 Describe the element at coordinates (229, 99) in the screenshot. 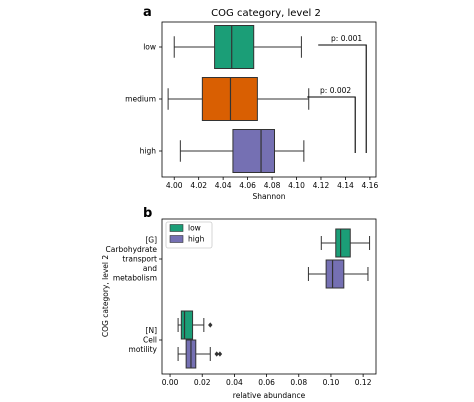

I see `a-box-medium-box` at that location.